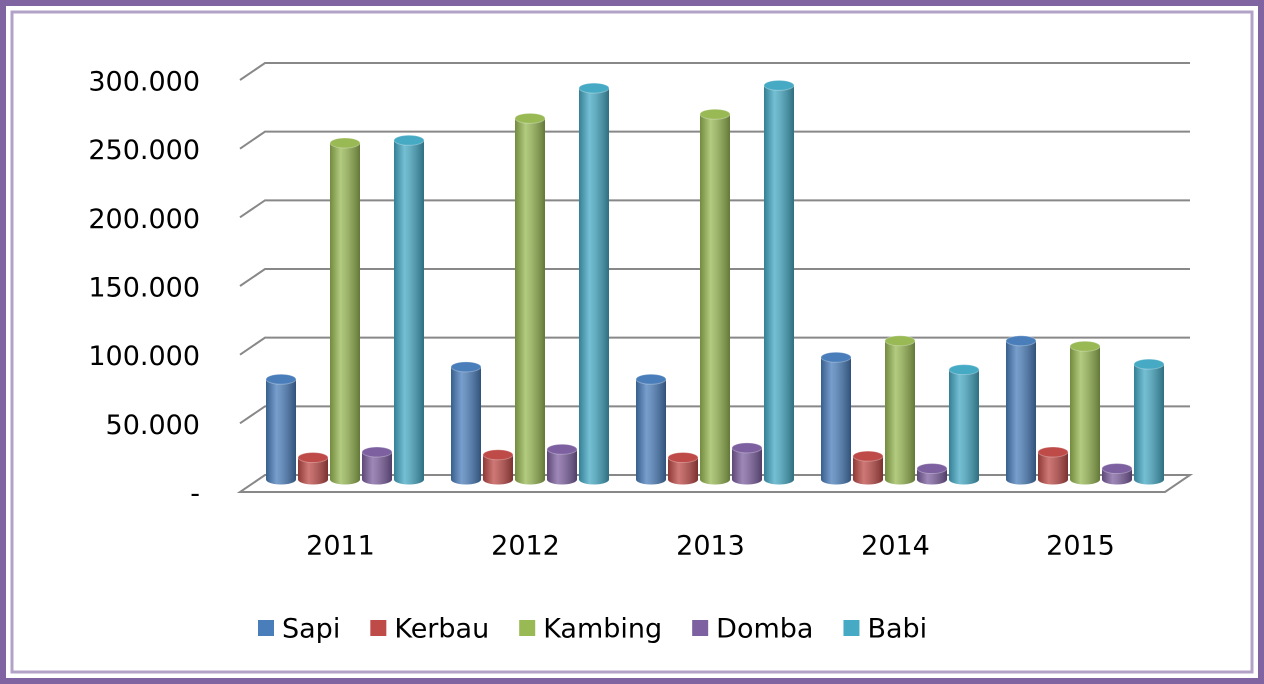  I want to click on legend-label: Kerbau, so click(441, 629).